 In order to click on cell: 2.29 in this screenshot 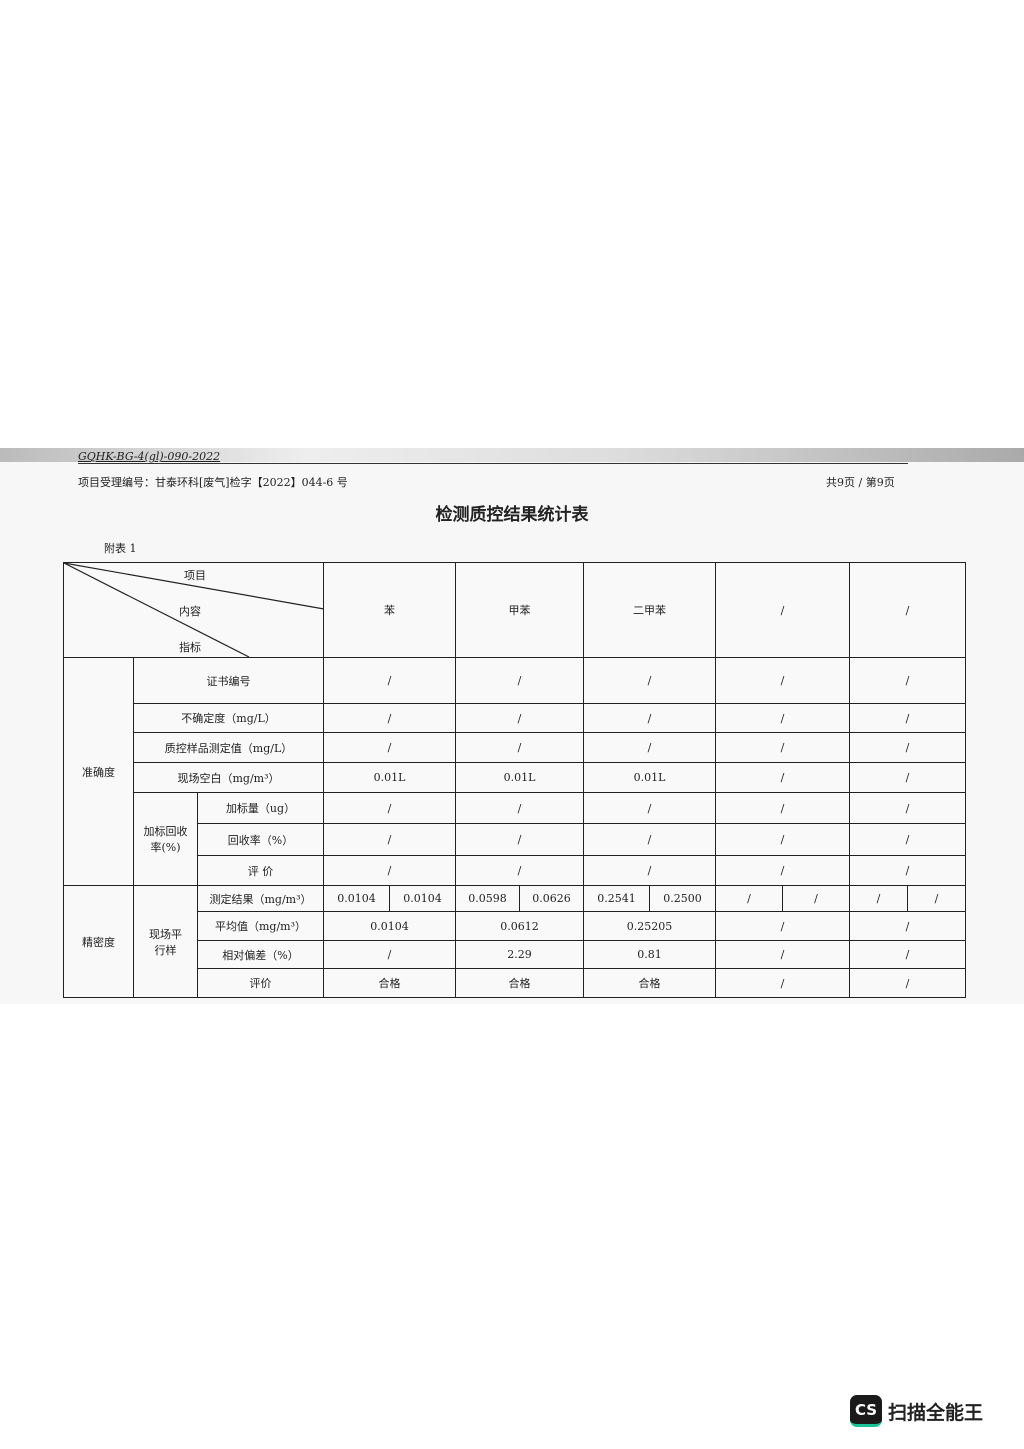, I will do `click(520, 954)`.